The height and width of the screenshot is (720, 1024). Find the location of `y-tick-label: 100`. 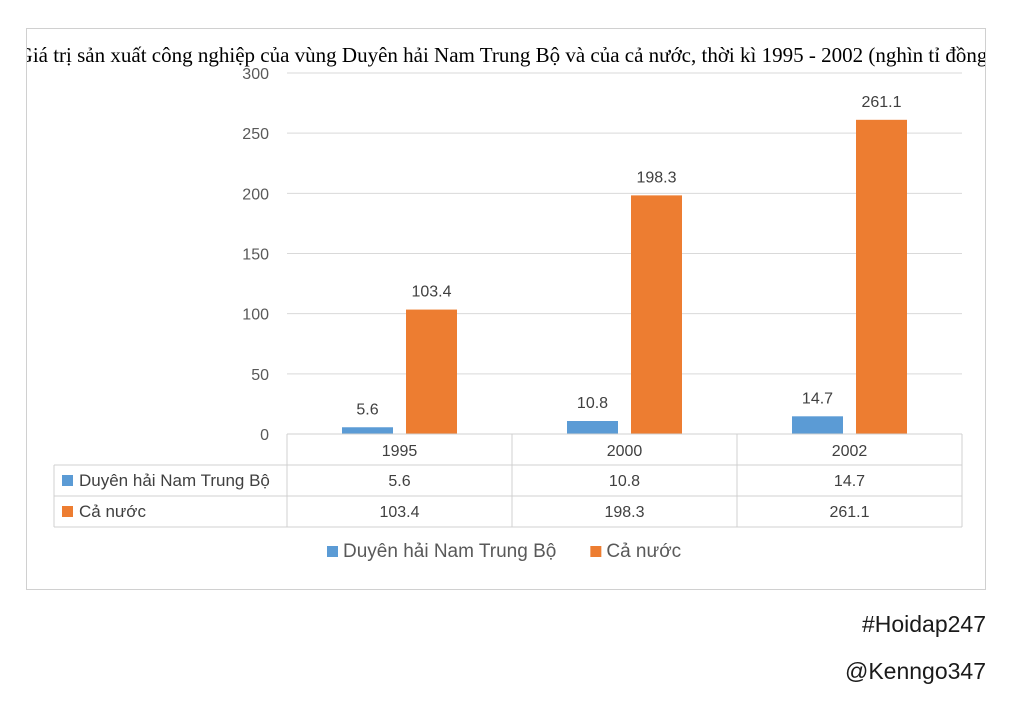

y-tick-label: 100 is located at coordinates (255, 315).